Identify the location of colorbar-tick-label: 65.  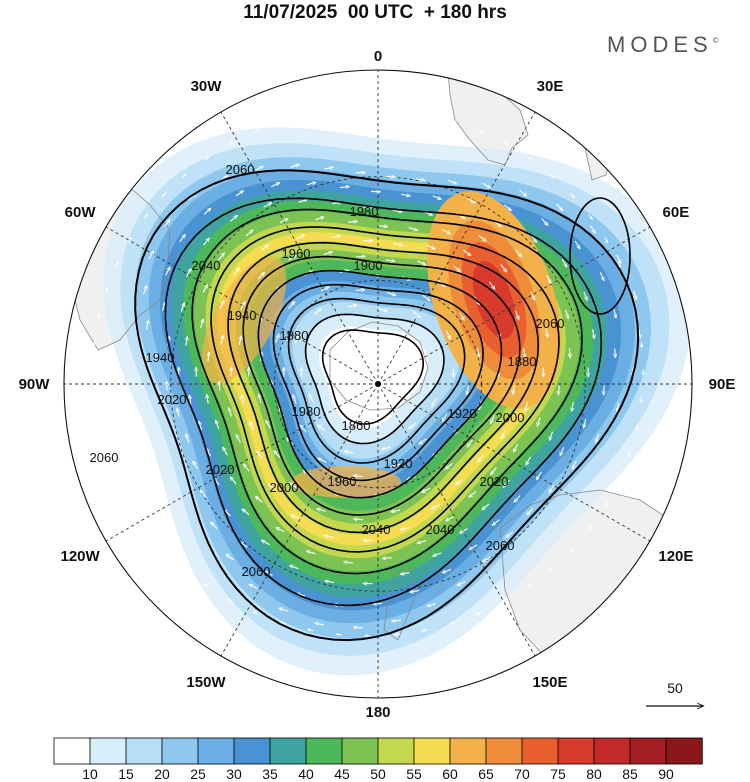
(486, 774).